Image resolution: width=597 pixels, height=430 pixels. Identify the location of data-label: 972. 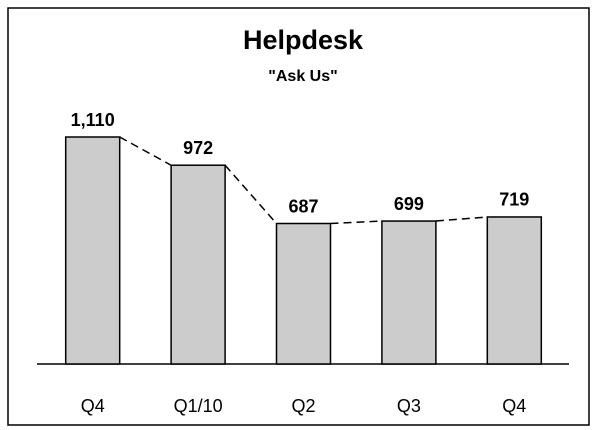
(198, 148).